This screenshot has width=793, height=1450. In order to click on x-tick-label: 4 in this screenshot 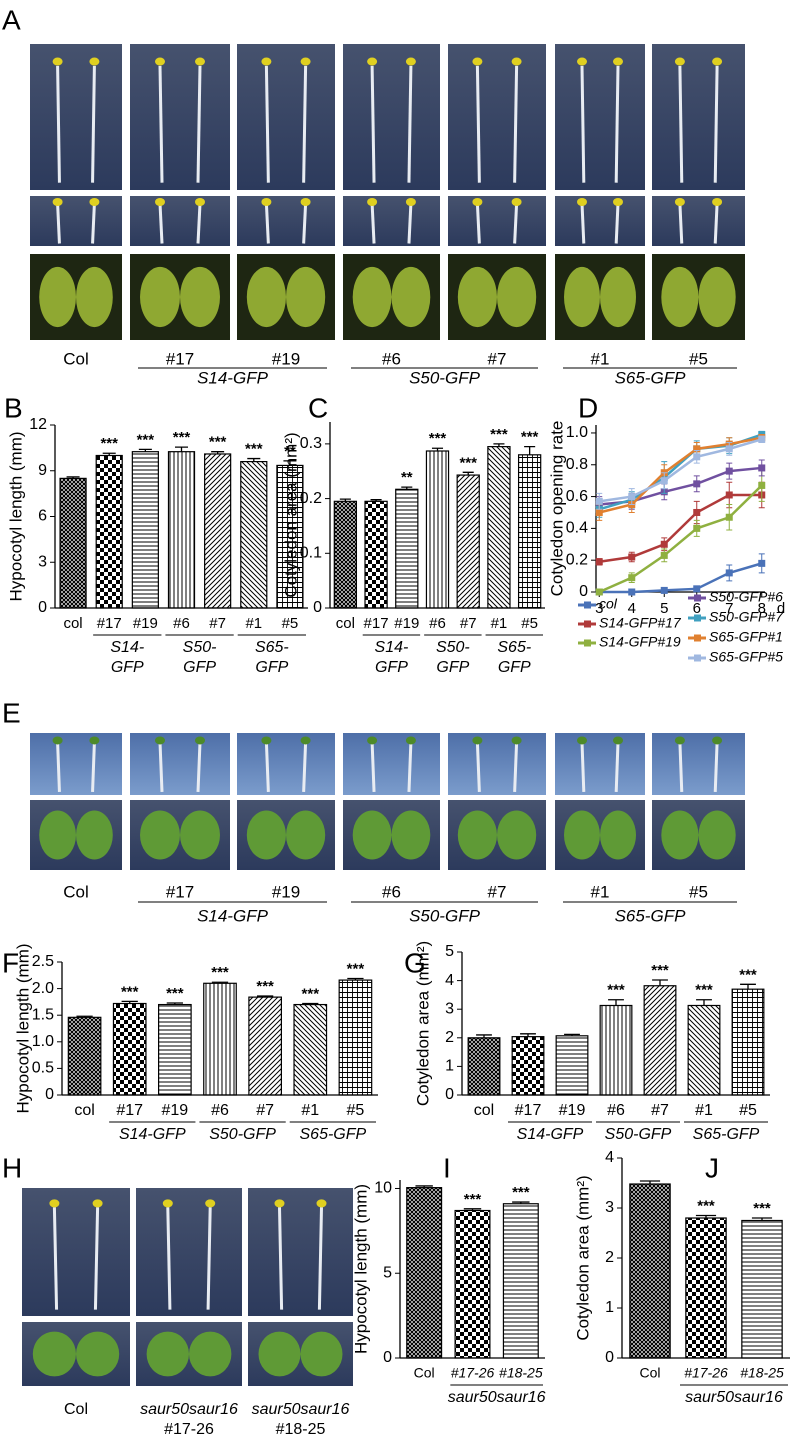, I will do `click(632, 608)`.